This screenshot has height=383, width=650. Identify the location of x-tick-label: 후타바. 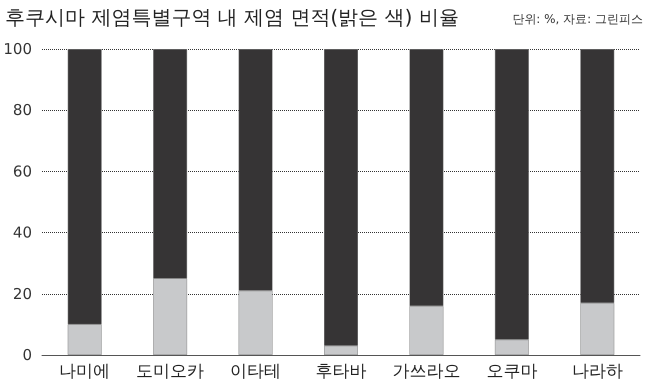
(341, 372).